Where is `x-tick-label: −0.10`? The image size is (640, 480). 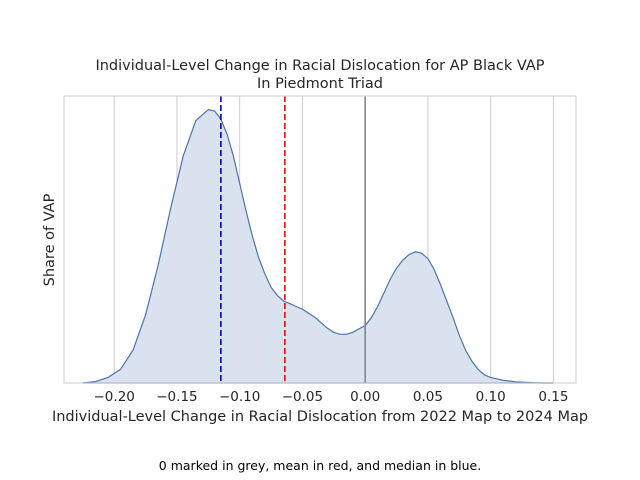
x-tick-label: −0.10 is located at coordinates (239, 397).